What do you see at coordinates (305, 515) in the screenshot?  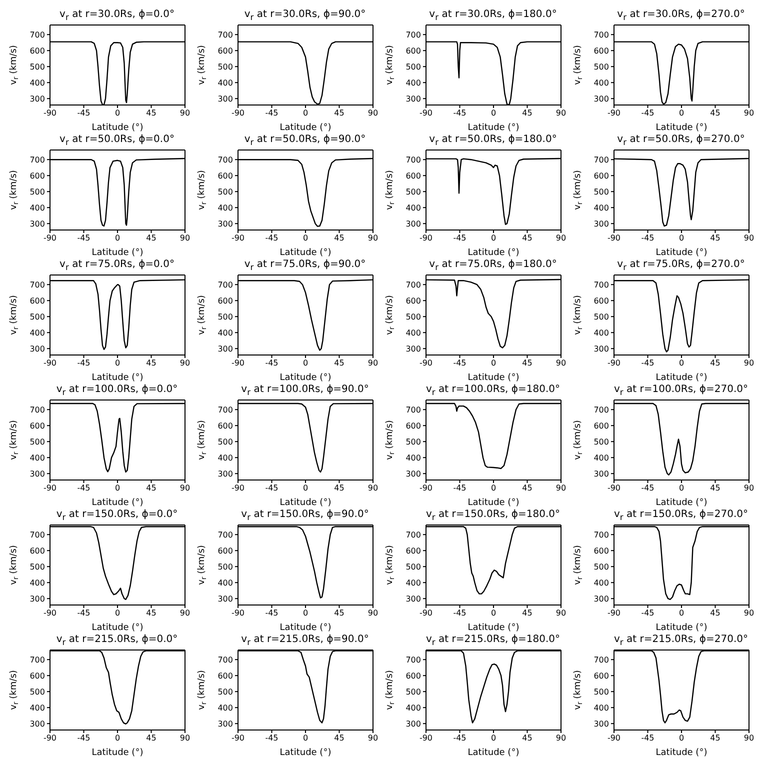 I see `chart-title: v$_{r}$ at r=150.0Rs, ϕ=90.0°` at bounding box center [305, 515].